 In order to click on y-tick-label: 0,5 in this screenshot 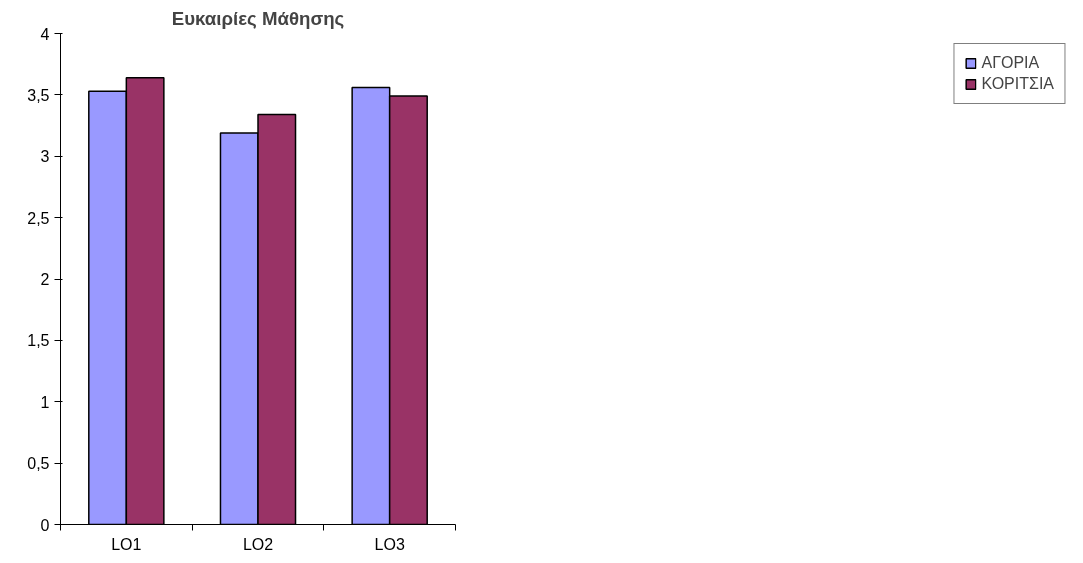, I will do `click(38, 464)`.